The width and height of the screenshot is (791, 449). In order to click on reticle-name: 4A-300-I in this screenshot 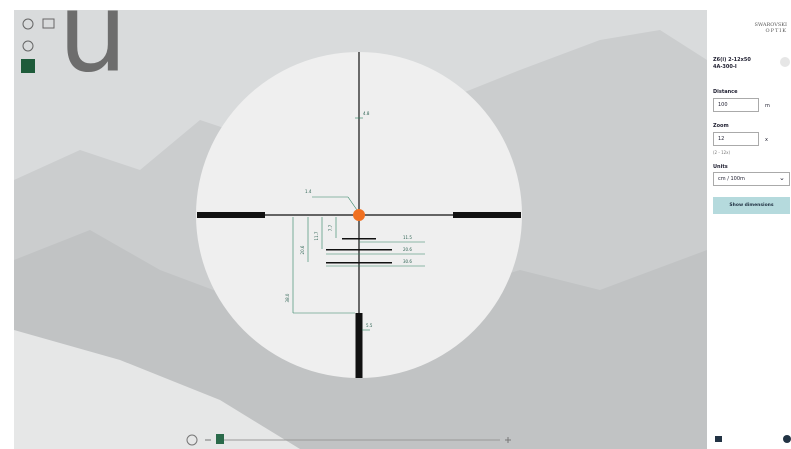, I will do `click(725, 67)`.